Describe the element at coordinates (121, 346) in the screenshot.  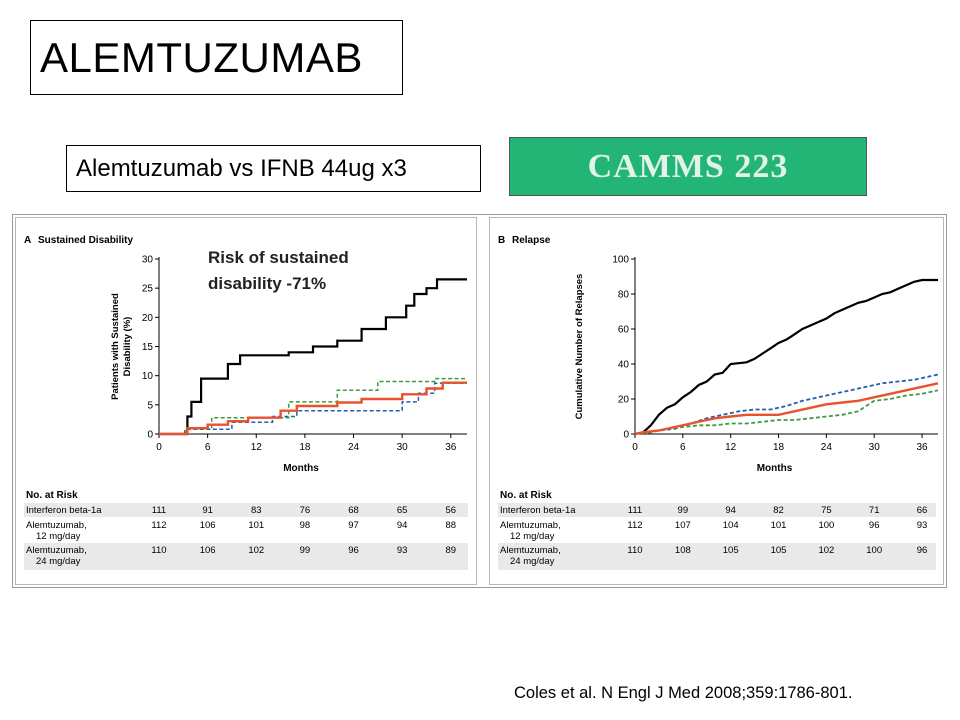
I see `y-axis-label: Patients with Sustained Disability (%)` at that location.